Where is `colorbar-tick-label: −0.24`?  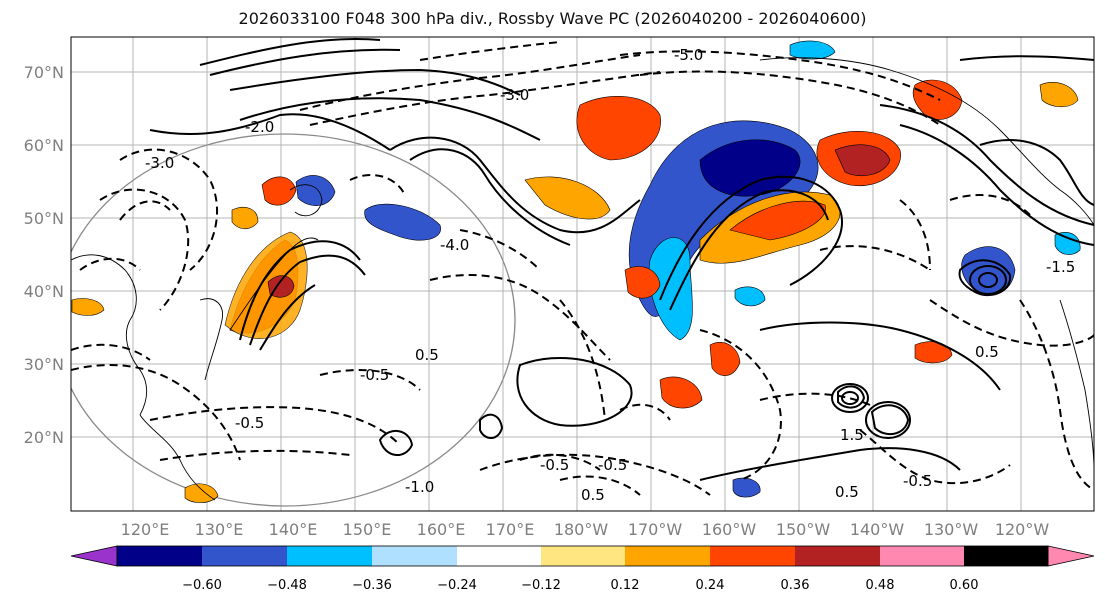 colorbar-tick-label: −0.24 is located at coordinates (457, 585).